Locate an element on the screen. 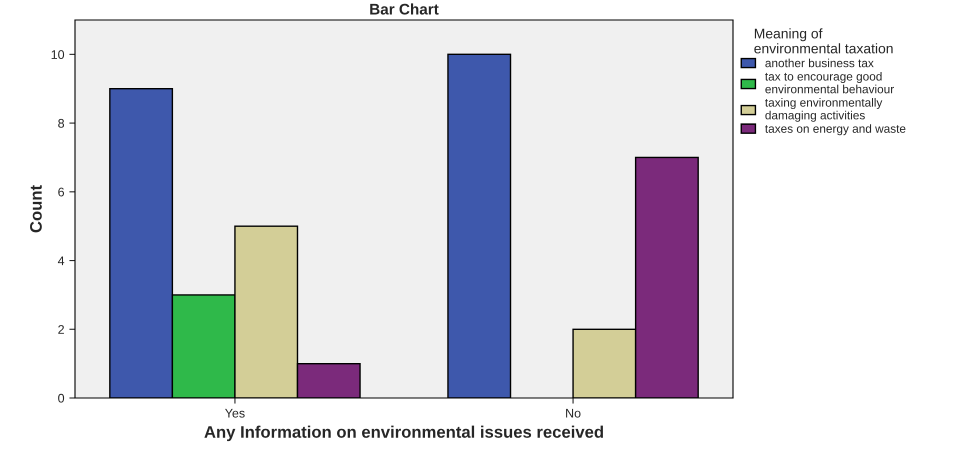 This screenshot has width=973, height=451. x-tick-label: Yes is located at coordinates (235, 413).